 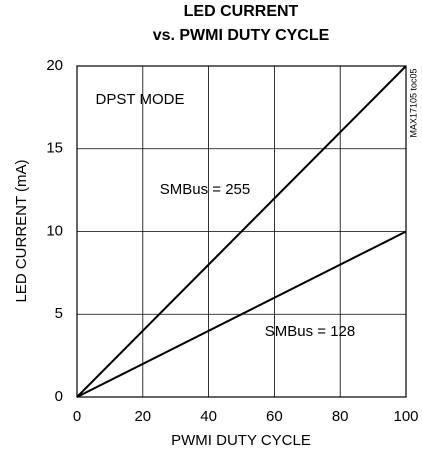 I want to click on x-tick-label: 0, so click(x=77, y=416).